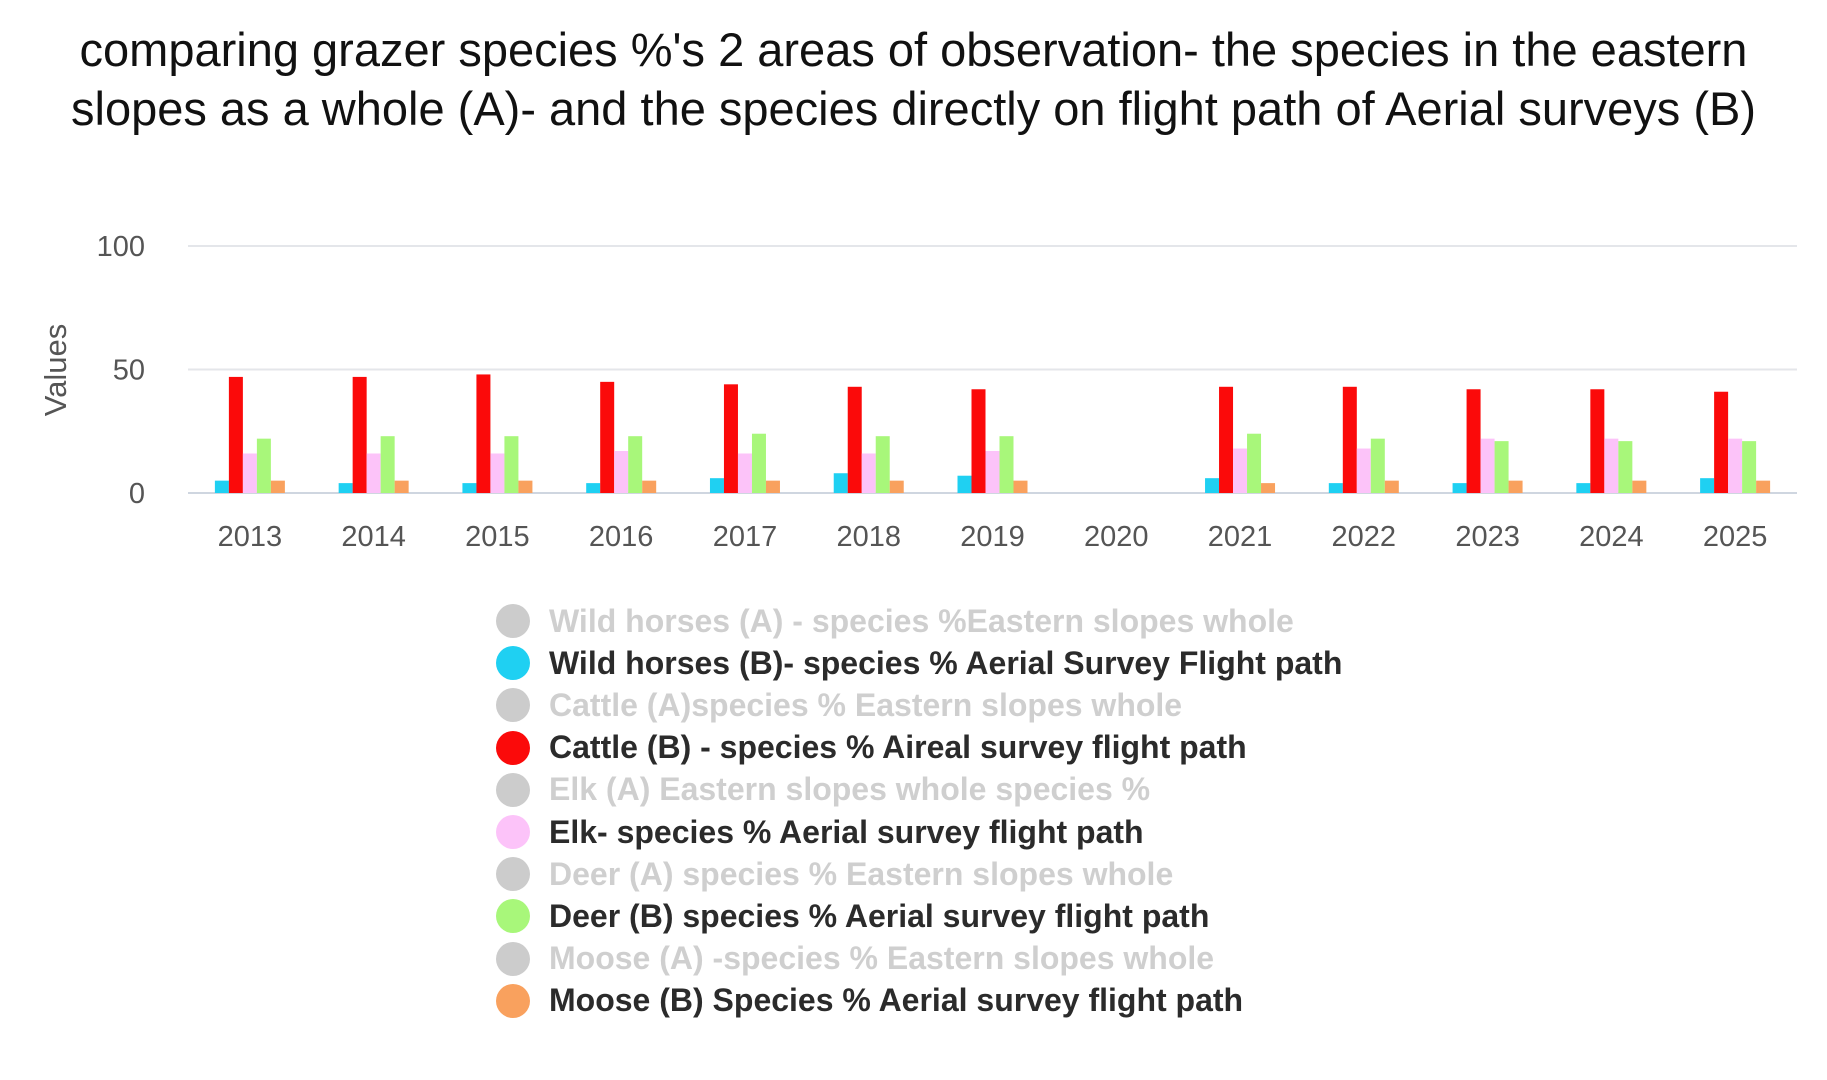 The height and width of the screenshot is (1080, 1827). What do you see at coordinates (868, 537) in the screenshot?
I see `x-tick-label: 2018` at bounding box center [868, 537].